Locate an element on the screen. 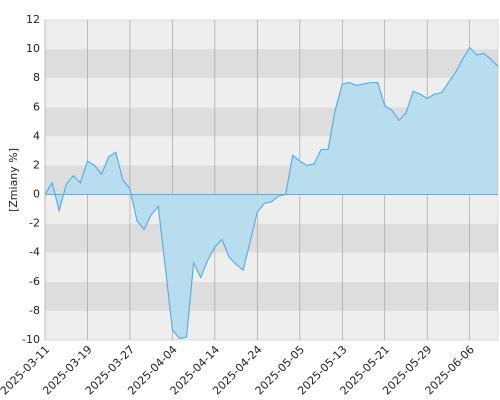 This screenshot has height=400, width=500. y-tick-label: -2 is located at coordinates (34, 223).